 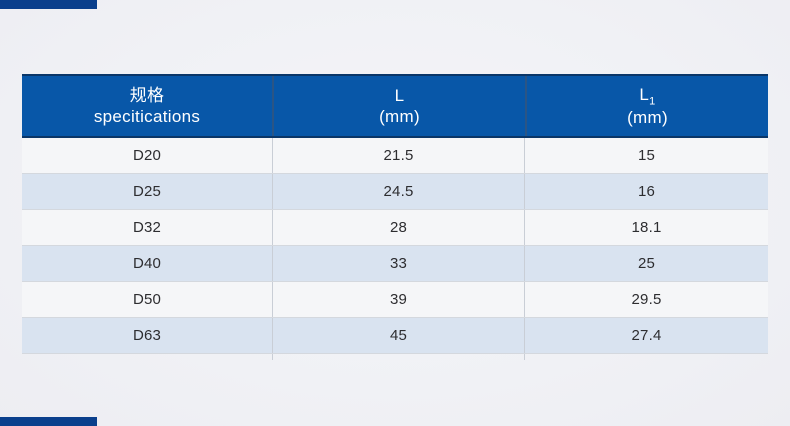 What do you see at coordinates (399, 116) in the screenshot?
I see `header-l-unit: (mm)` at bounding box center [399, 116].